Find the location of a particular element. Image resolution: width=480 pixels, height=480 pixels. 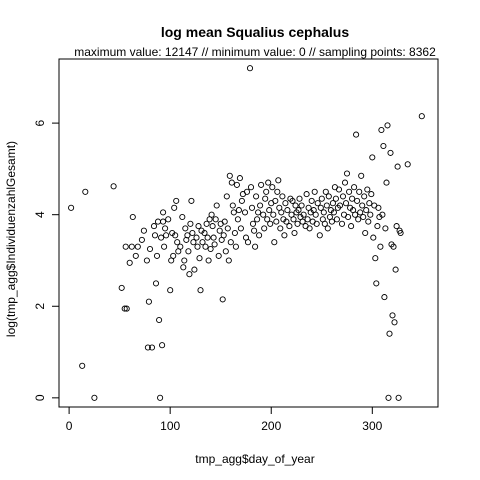

x-tick-label-0: 0 is located at coordinates (69, 426).